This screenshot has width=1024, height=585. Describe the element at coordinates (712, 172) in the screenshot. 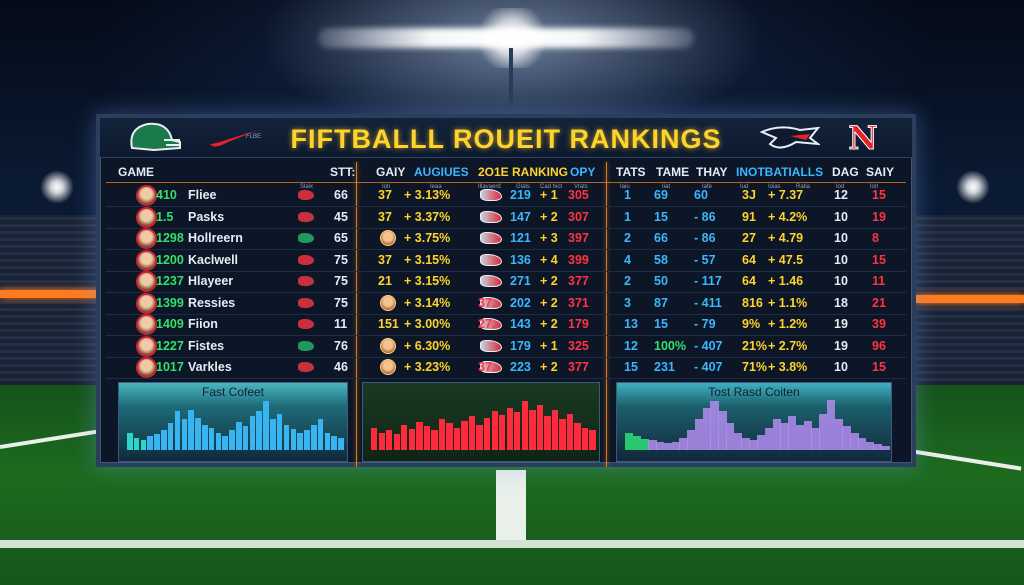

I see `header-thay: THAY` at that location.